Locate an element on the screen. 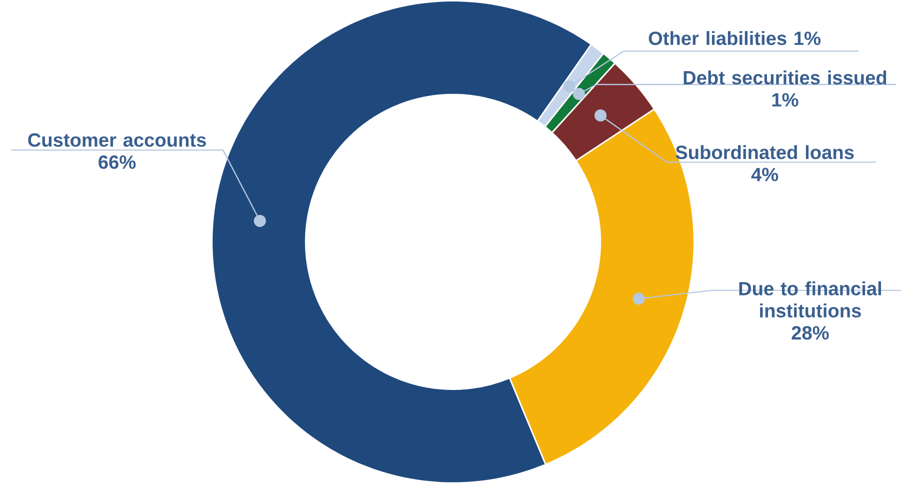 The image size is (902, 484). slice-label: Subordinated loans is located at coordinates (765, 152).